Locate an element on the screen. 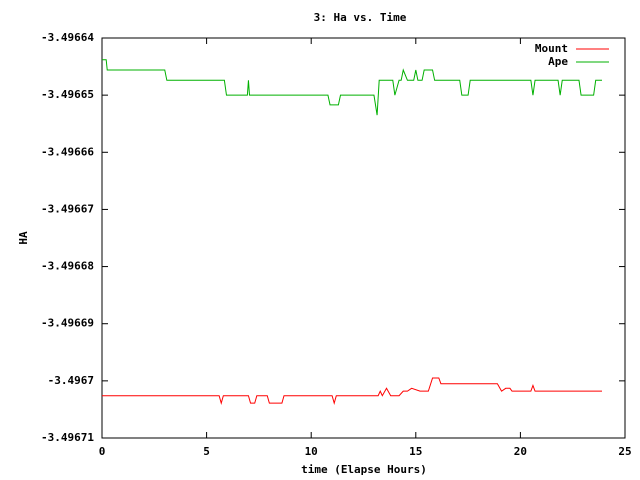 This screenshot has width=640, height=480. legend-label: Ape is located at coordinates (558, 61).